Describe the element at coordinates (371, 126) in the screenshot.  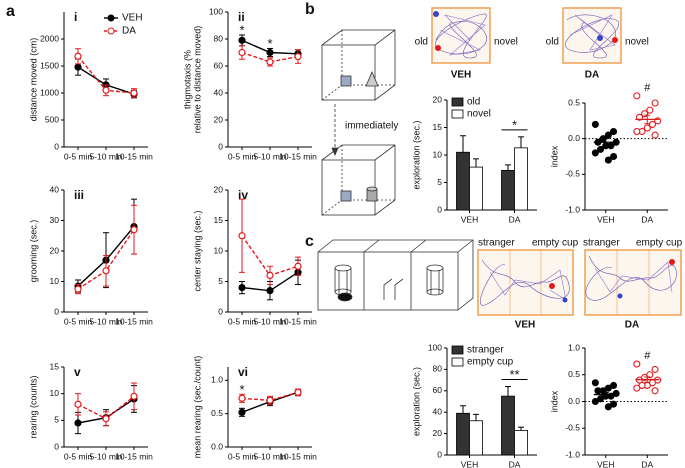
I see `arrow-label: immediately` at that location.